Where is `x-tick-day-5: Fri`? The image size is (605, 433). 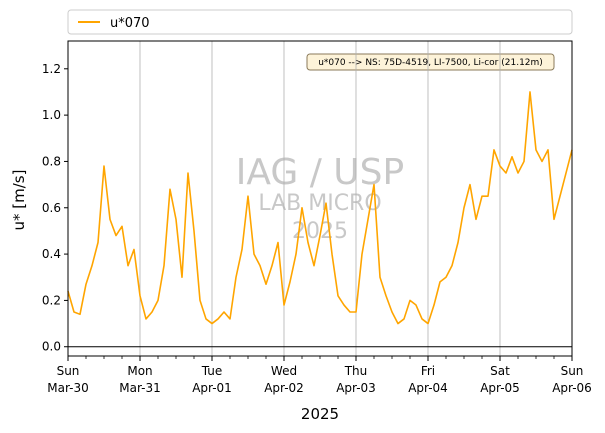 x-tick-day-5: Fri is located at coordinates (428, 371).